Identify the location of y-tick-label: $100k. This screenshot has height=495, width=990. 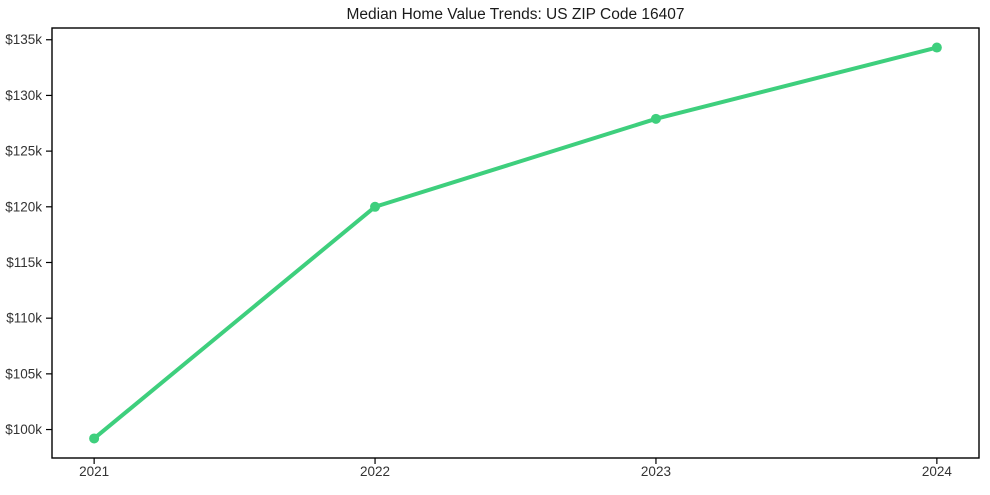
(23, 429).